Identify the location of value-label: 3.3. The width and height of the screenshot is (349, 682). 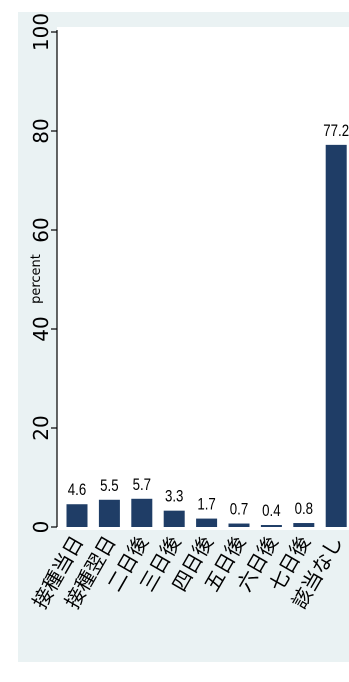
(174, 496).